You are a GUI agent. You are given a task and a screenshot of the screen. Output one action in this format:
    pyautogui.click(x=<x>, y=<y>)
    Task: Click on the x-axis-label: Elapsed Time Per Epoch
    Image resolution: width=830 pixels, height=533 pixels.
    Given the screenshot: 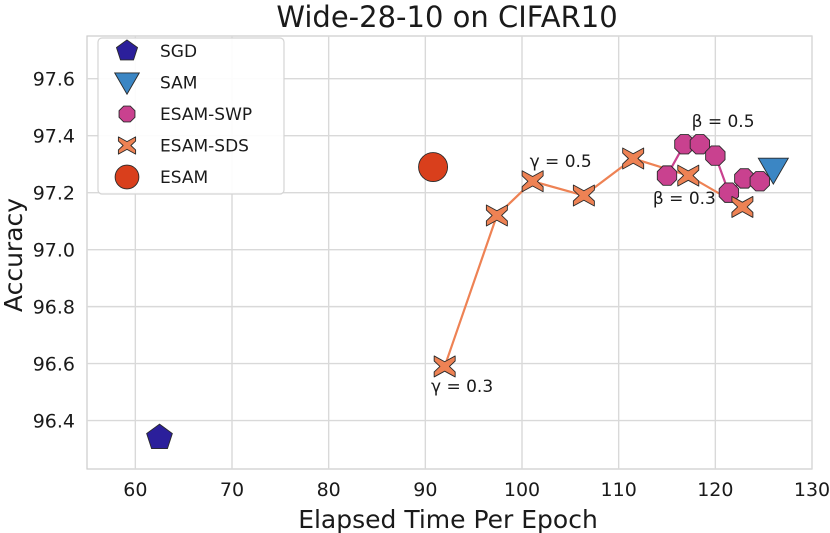 What is the action you would take?
    pyautogui.click(x=448, y=519)
    